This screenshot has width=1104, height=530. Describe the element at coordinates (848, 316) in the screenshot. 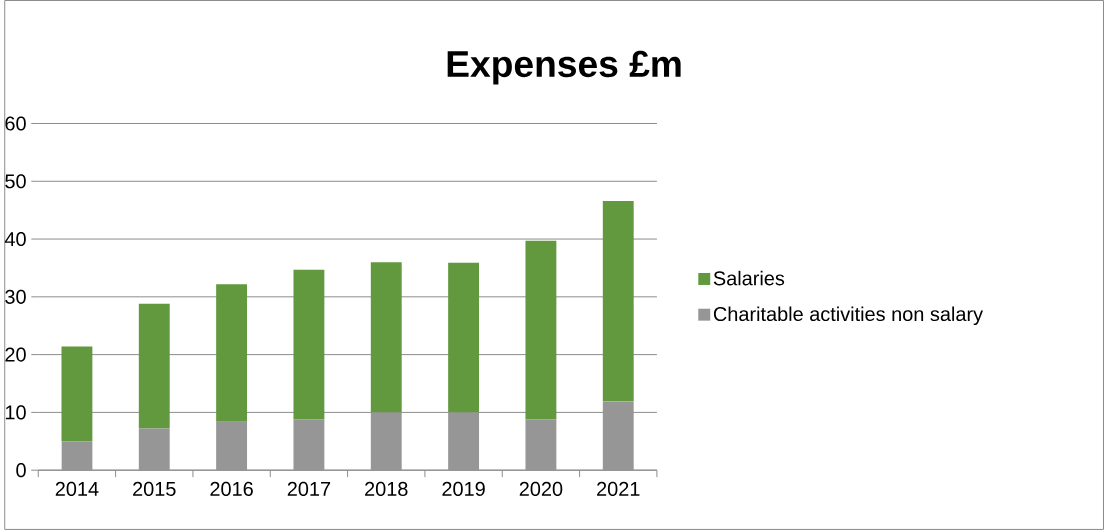

I see `legend-label: Charitable activities non salary` at that location.